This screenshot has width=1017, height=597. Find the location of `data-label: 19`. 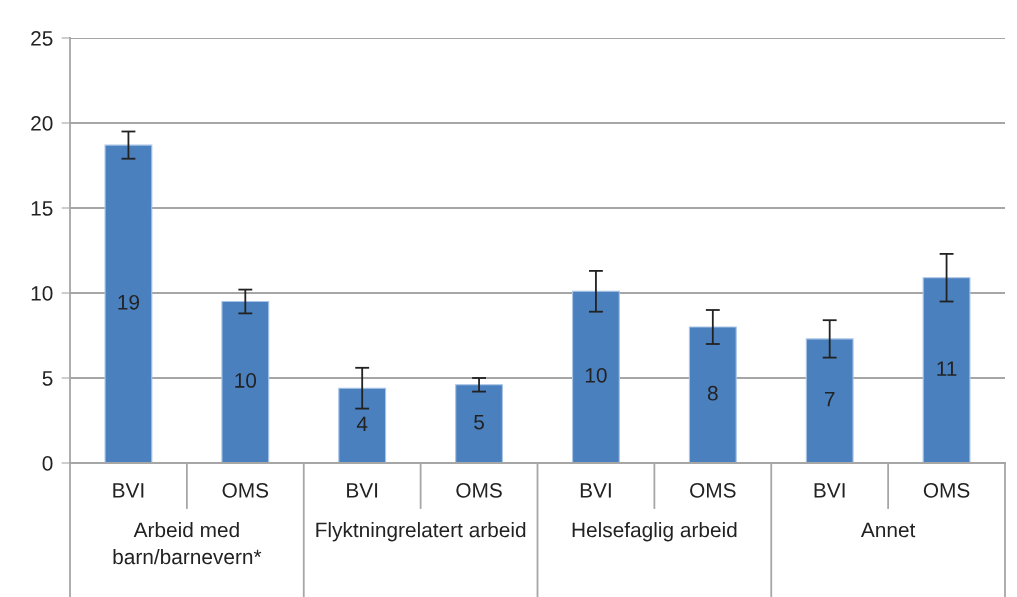

data-label: 19 is located at coordinates (129, 302).